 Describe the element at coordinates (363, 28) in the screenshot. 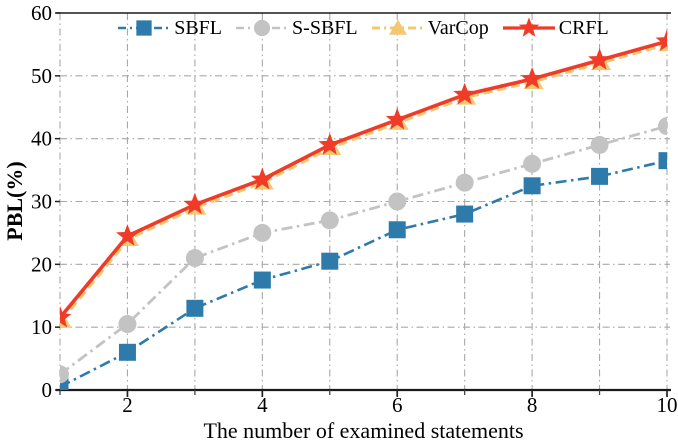

I see `legend: SBFL S-SBFL VarCop CRFL` at that location.